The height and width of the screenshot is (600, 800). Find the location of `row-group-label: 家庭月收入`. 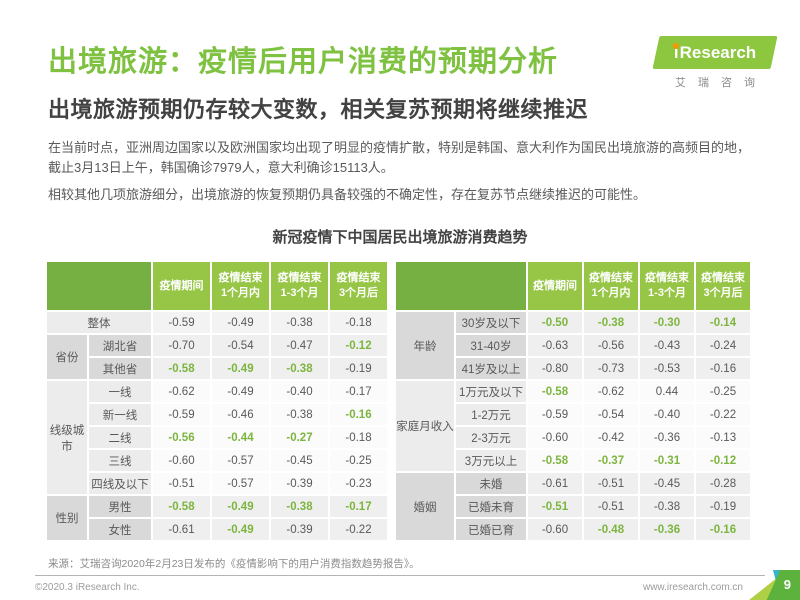

row-group-label: 家庭月收入 is located at coordinates (425, 426).